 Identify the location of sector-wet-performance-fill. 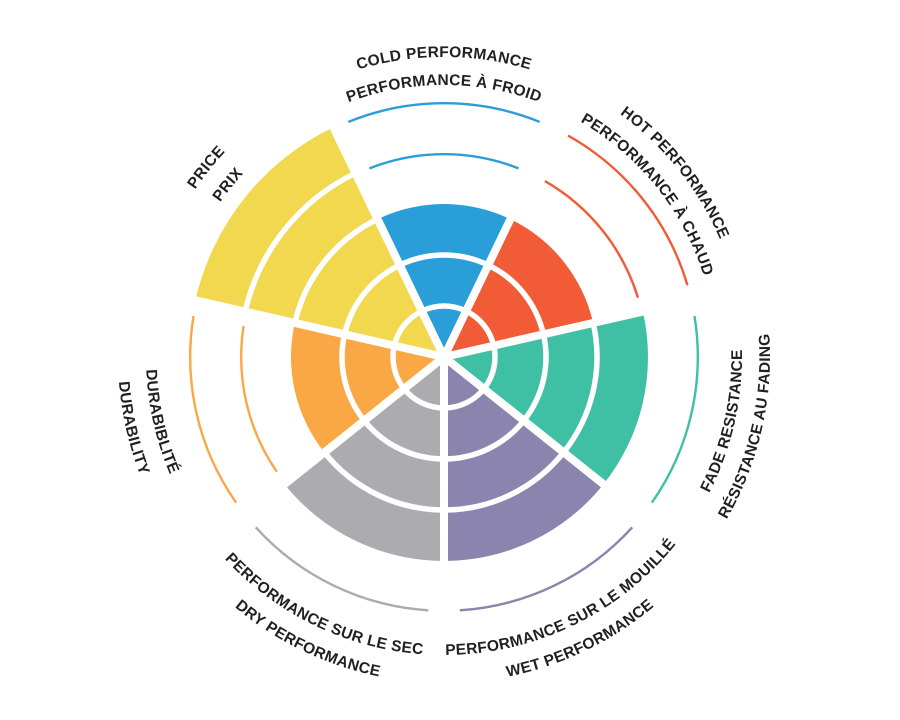
(523, 459).